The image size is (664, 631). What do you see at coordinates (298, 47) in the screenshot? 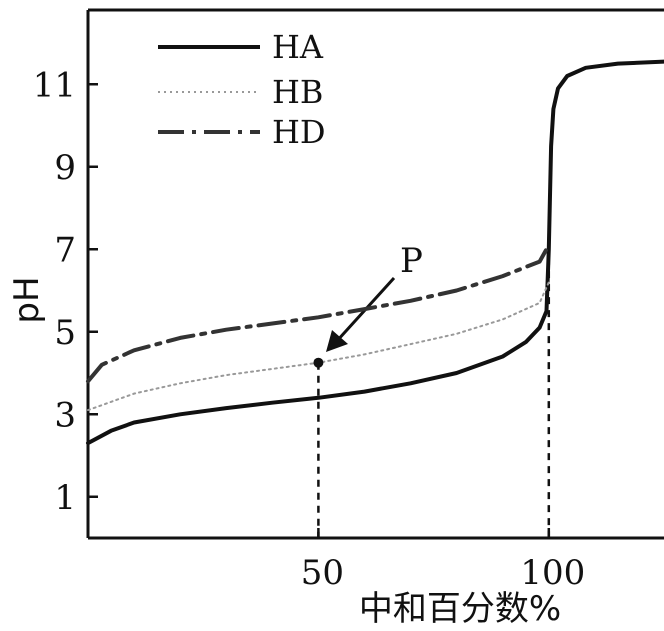
I see `legend-label-ha: HA` at bounding box center [298, 47].